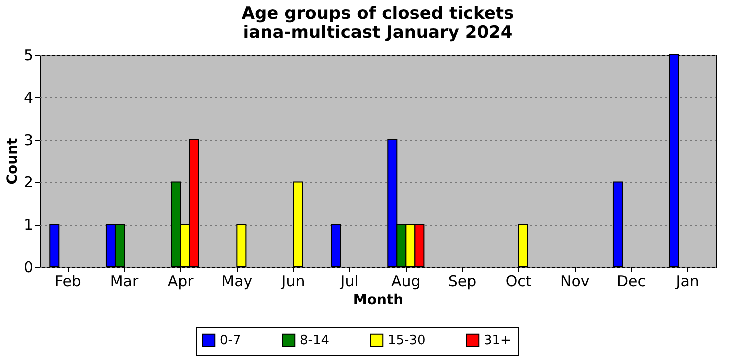  I want to click on chart-subtitle: iana-multicast January 2024, so click(378, 33).